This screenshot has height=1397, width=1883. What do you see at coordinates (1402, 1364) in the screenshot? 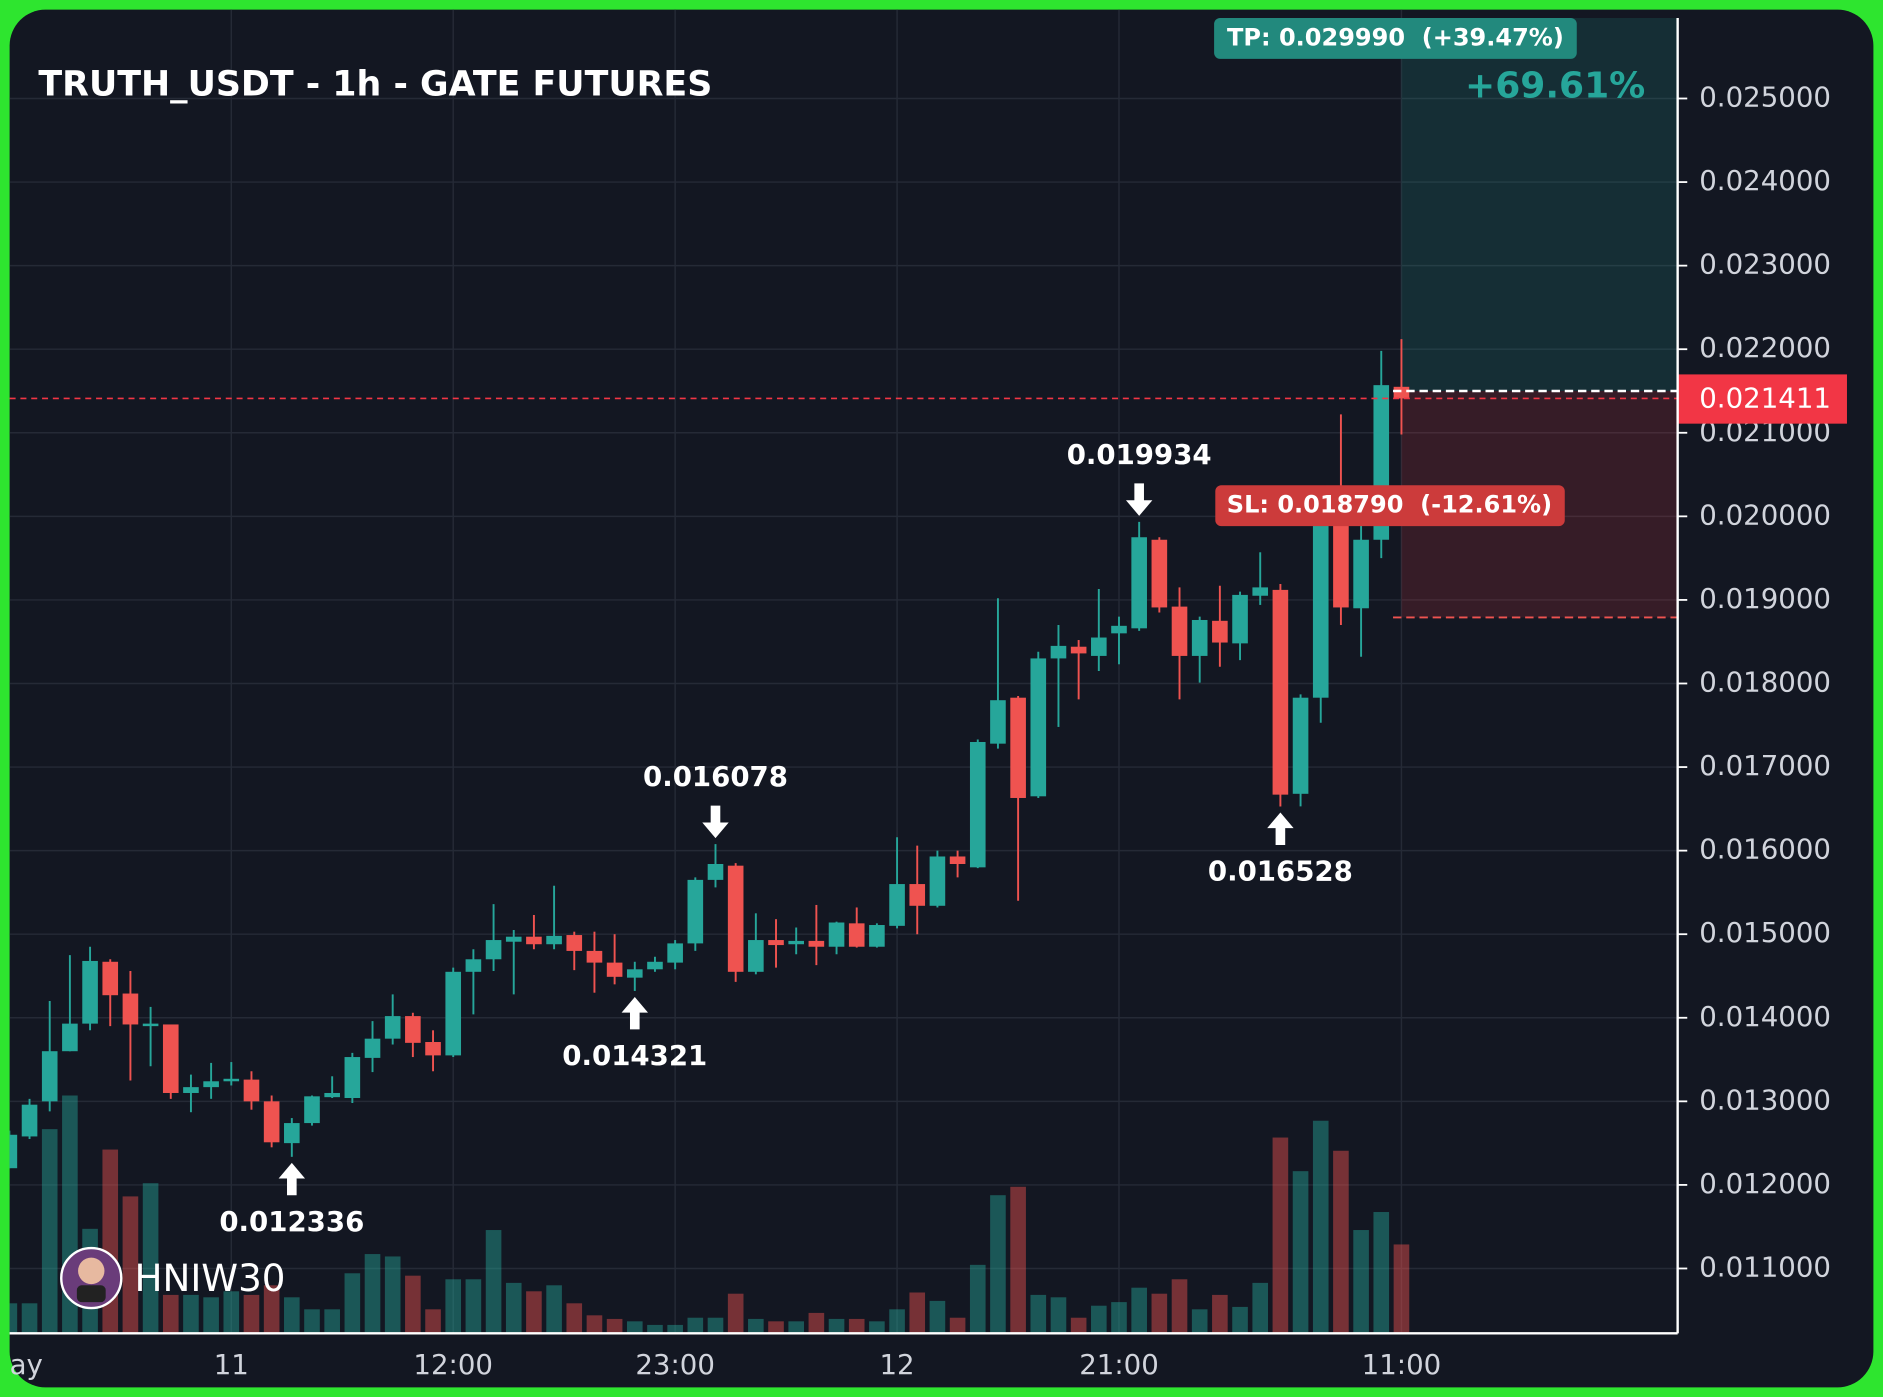
I see `x-tick-label: 11:00` at bounding box center [1402, 1364].